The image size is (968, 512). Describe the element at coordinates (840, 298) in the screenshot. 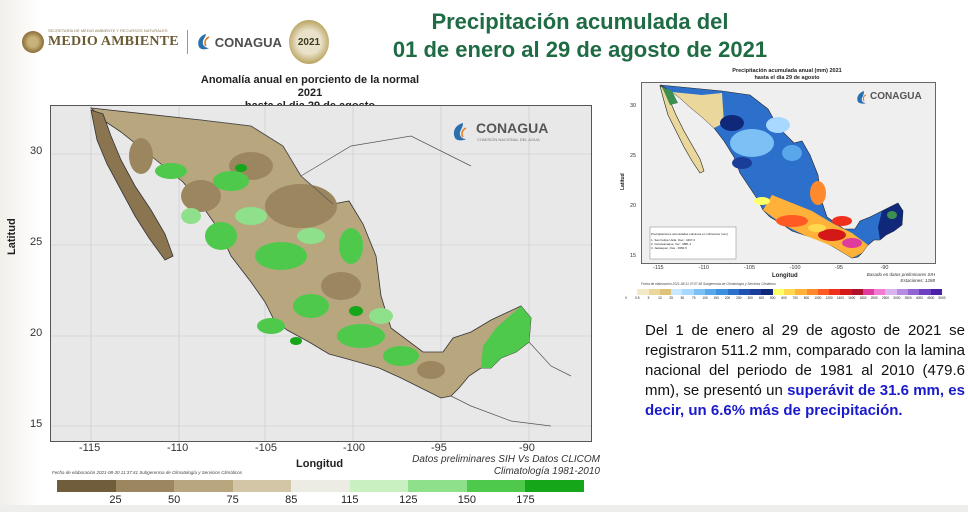

I see `legend-label: 1400` at that location.